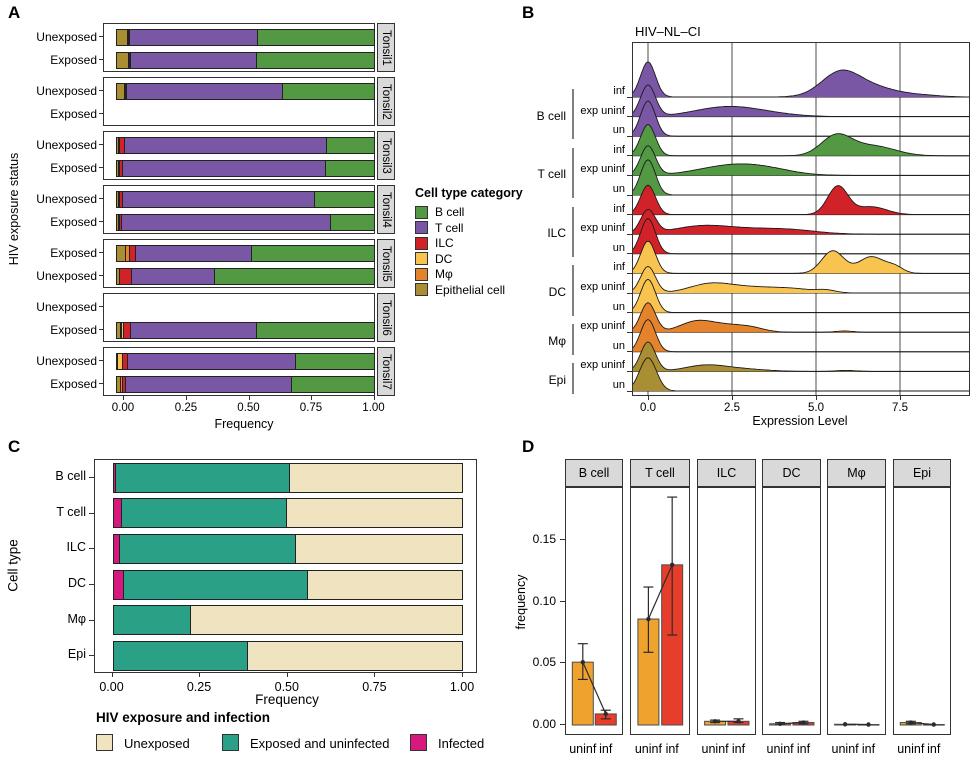  I want to click on facet-strip-label: Tonsil5, so click(386, 263).